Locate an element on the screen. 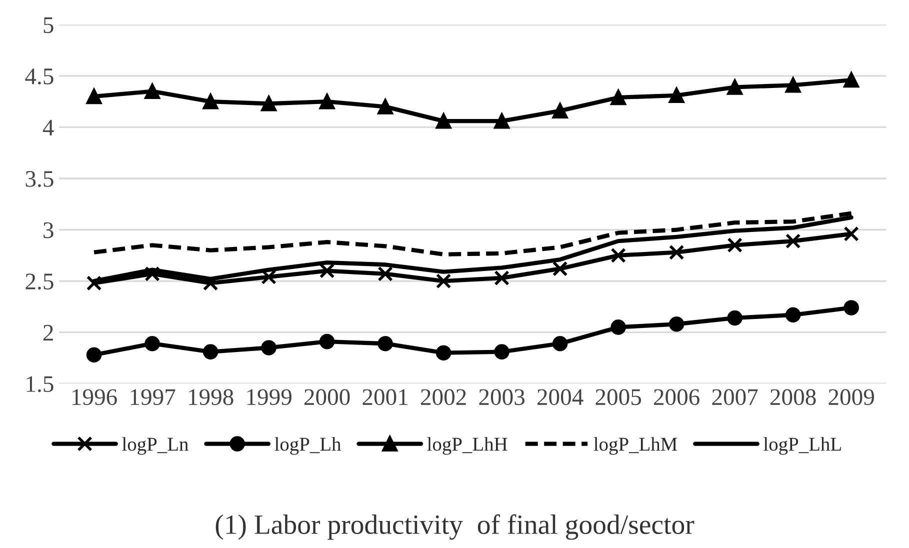 The width and height of the screenshot is (909, 548). text: (1) Labor productivity of final good/sector is located at coordinates (455, 527).